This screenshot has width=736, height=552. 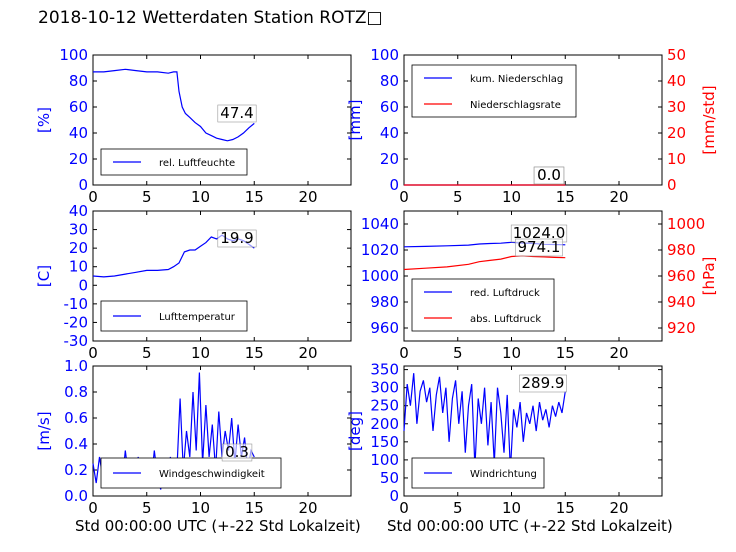 What do you see at coordinates (505, 319) in the screenshot?
I see `legend-label: abs. Luftdruck` at bounding box center [505, 319].